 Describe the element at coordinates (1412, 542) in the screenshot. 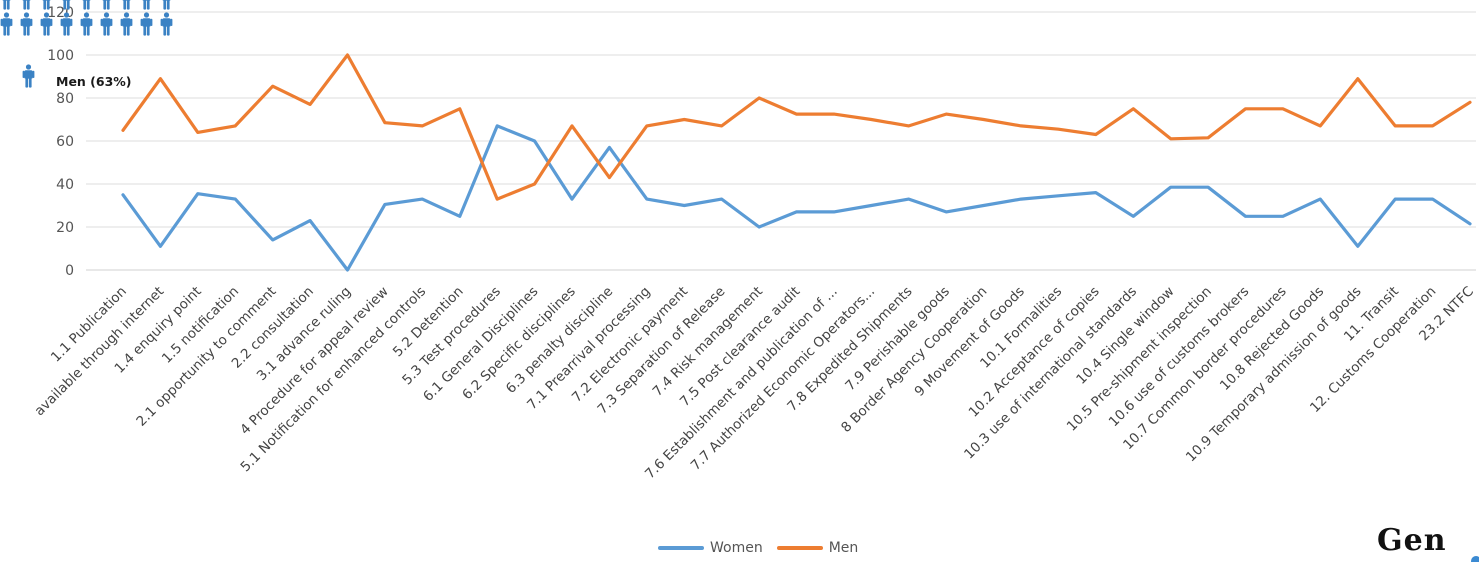

I see `logo-text: Gen` at that location.